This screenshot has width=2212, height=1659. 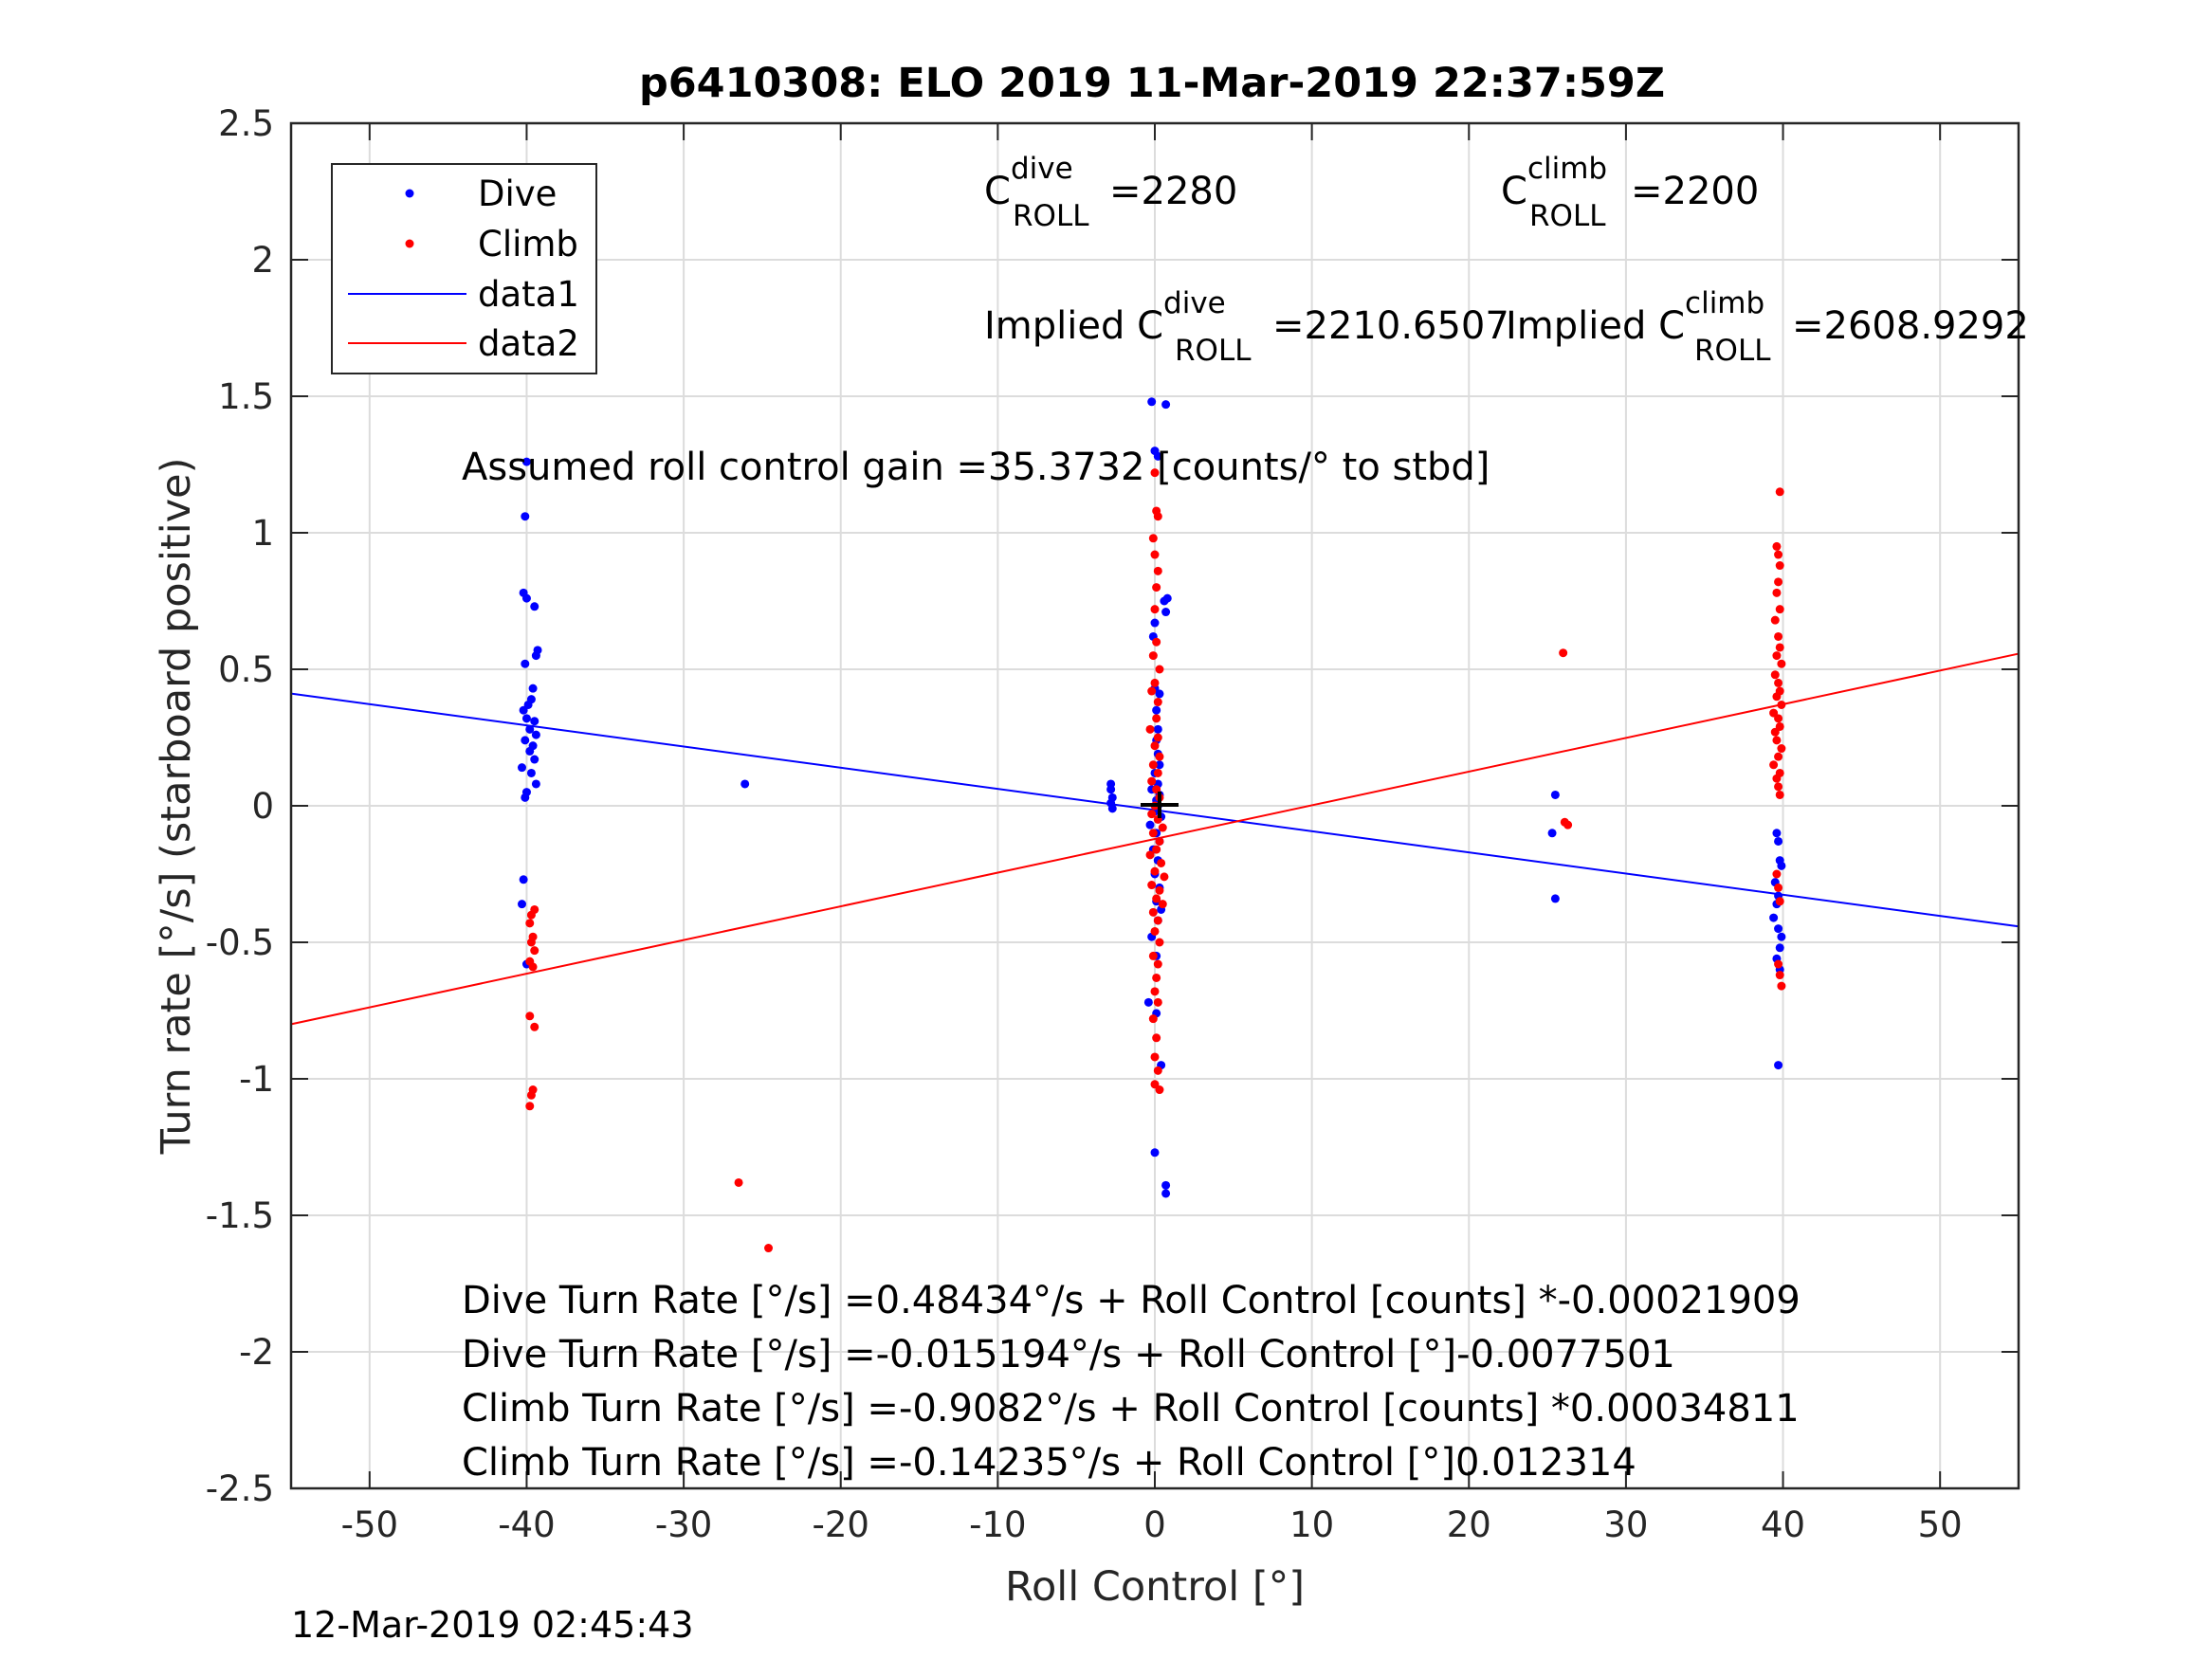 I want to click on y-tick-label: 0.5, so click(x=246, y=669).